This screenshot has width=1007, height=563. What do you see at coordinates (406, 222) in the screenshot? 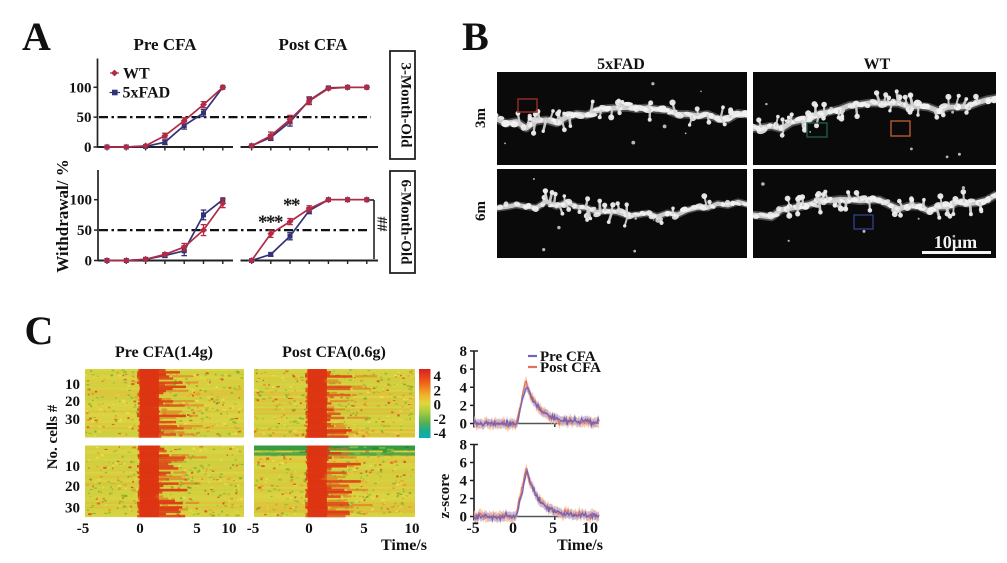
I see `svg-text: 6-Month-Old` at bounding box center [406, 222].